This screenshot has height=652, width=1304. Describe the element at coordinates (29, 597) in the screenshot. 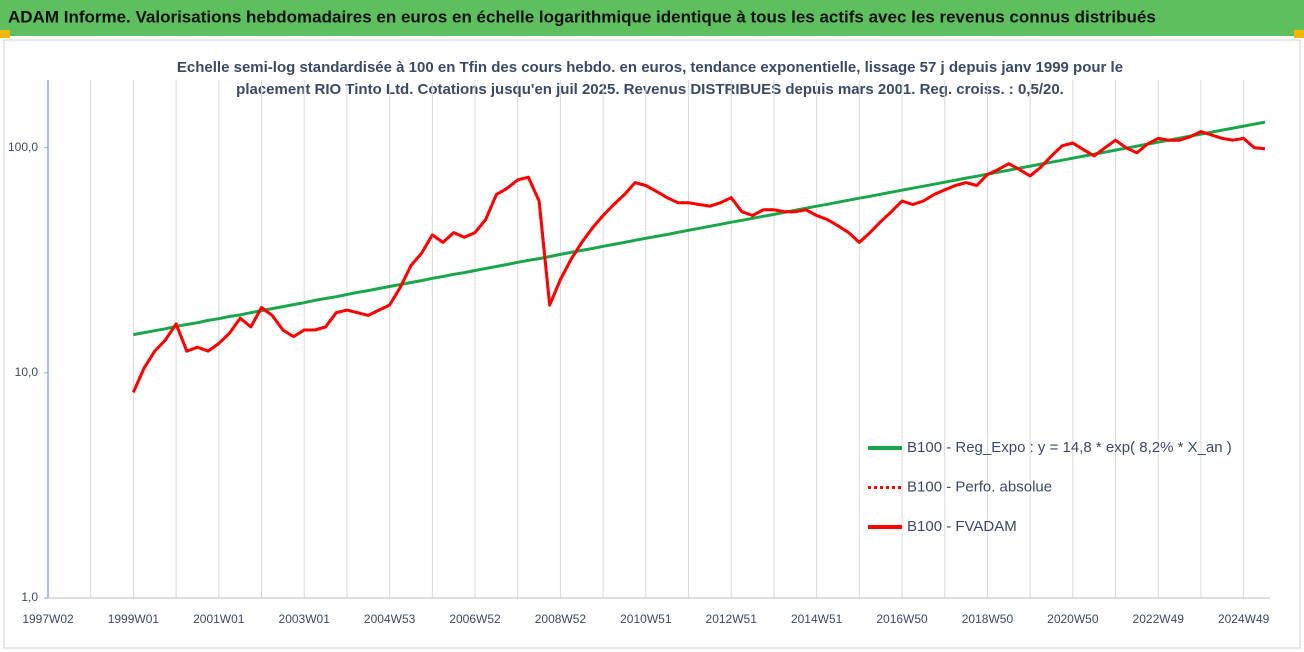

I see `y-tick-label: 1,0` at that location.